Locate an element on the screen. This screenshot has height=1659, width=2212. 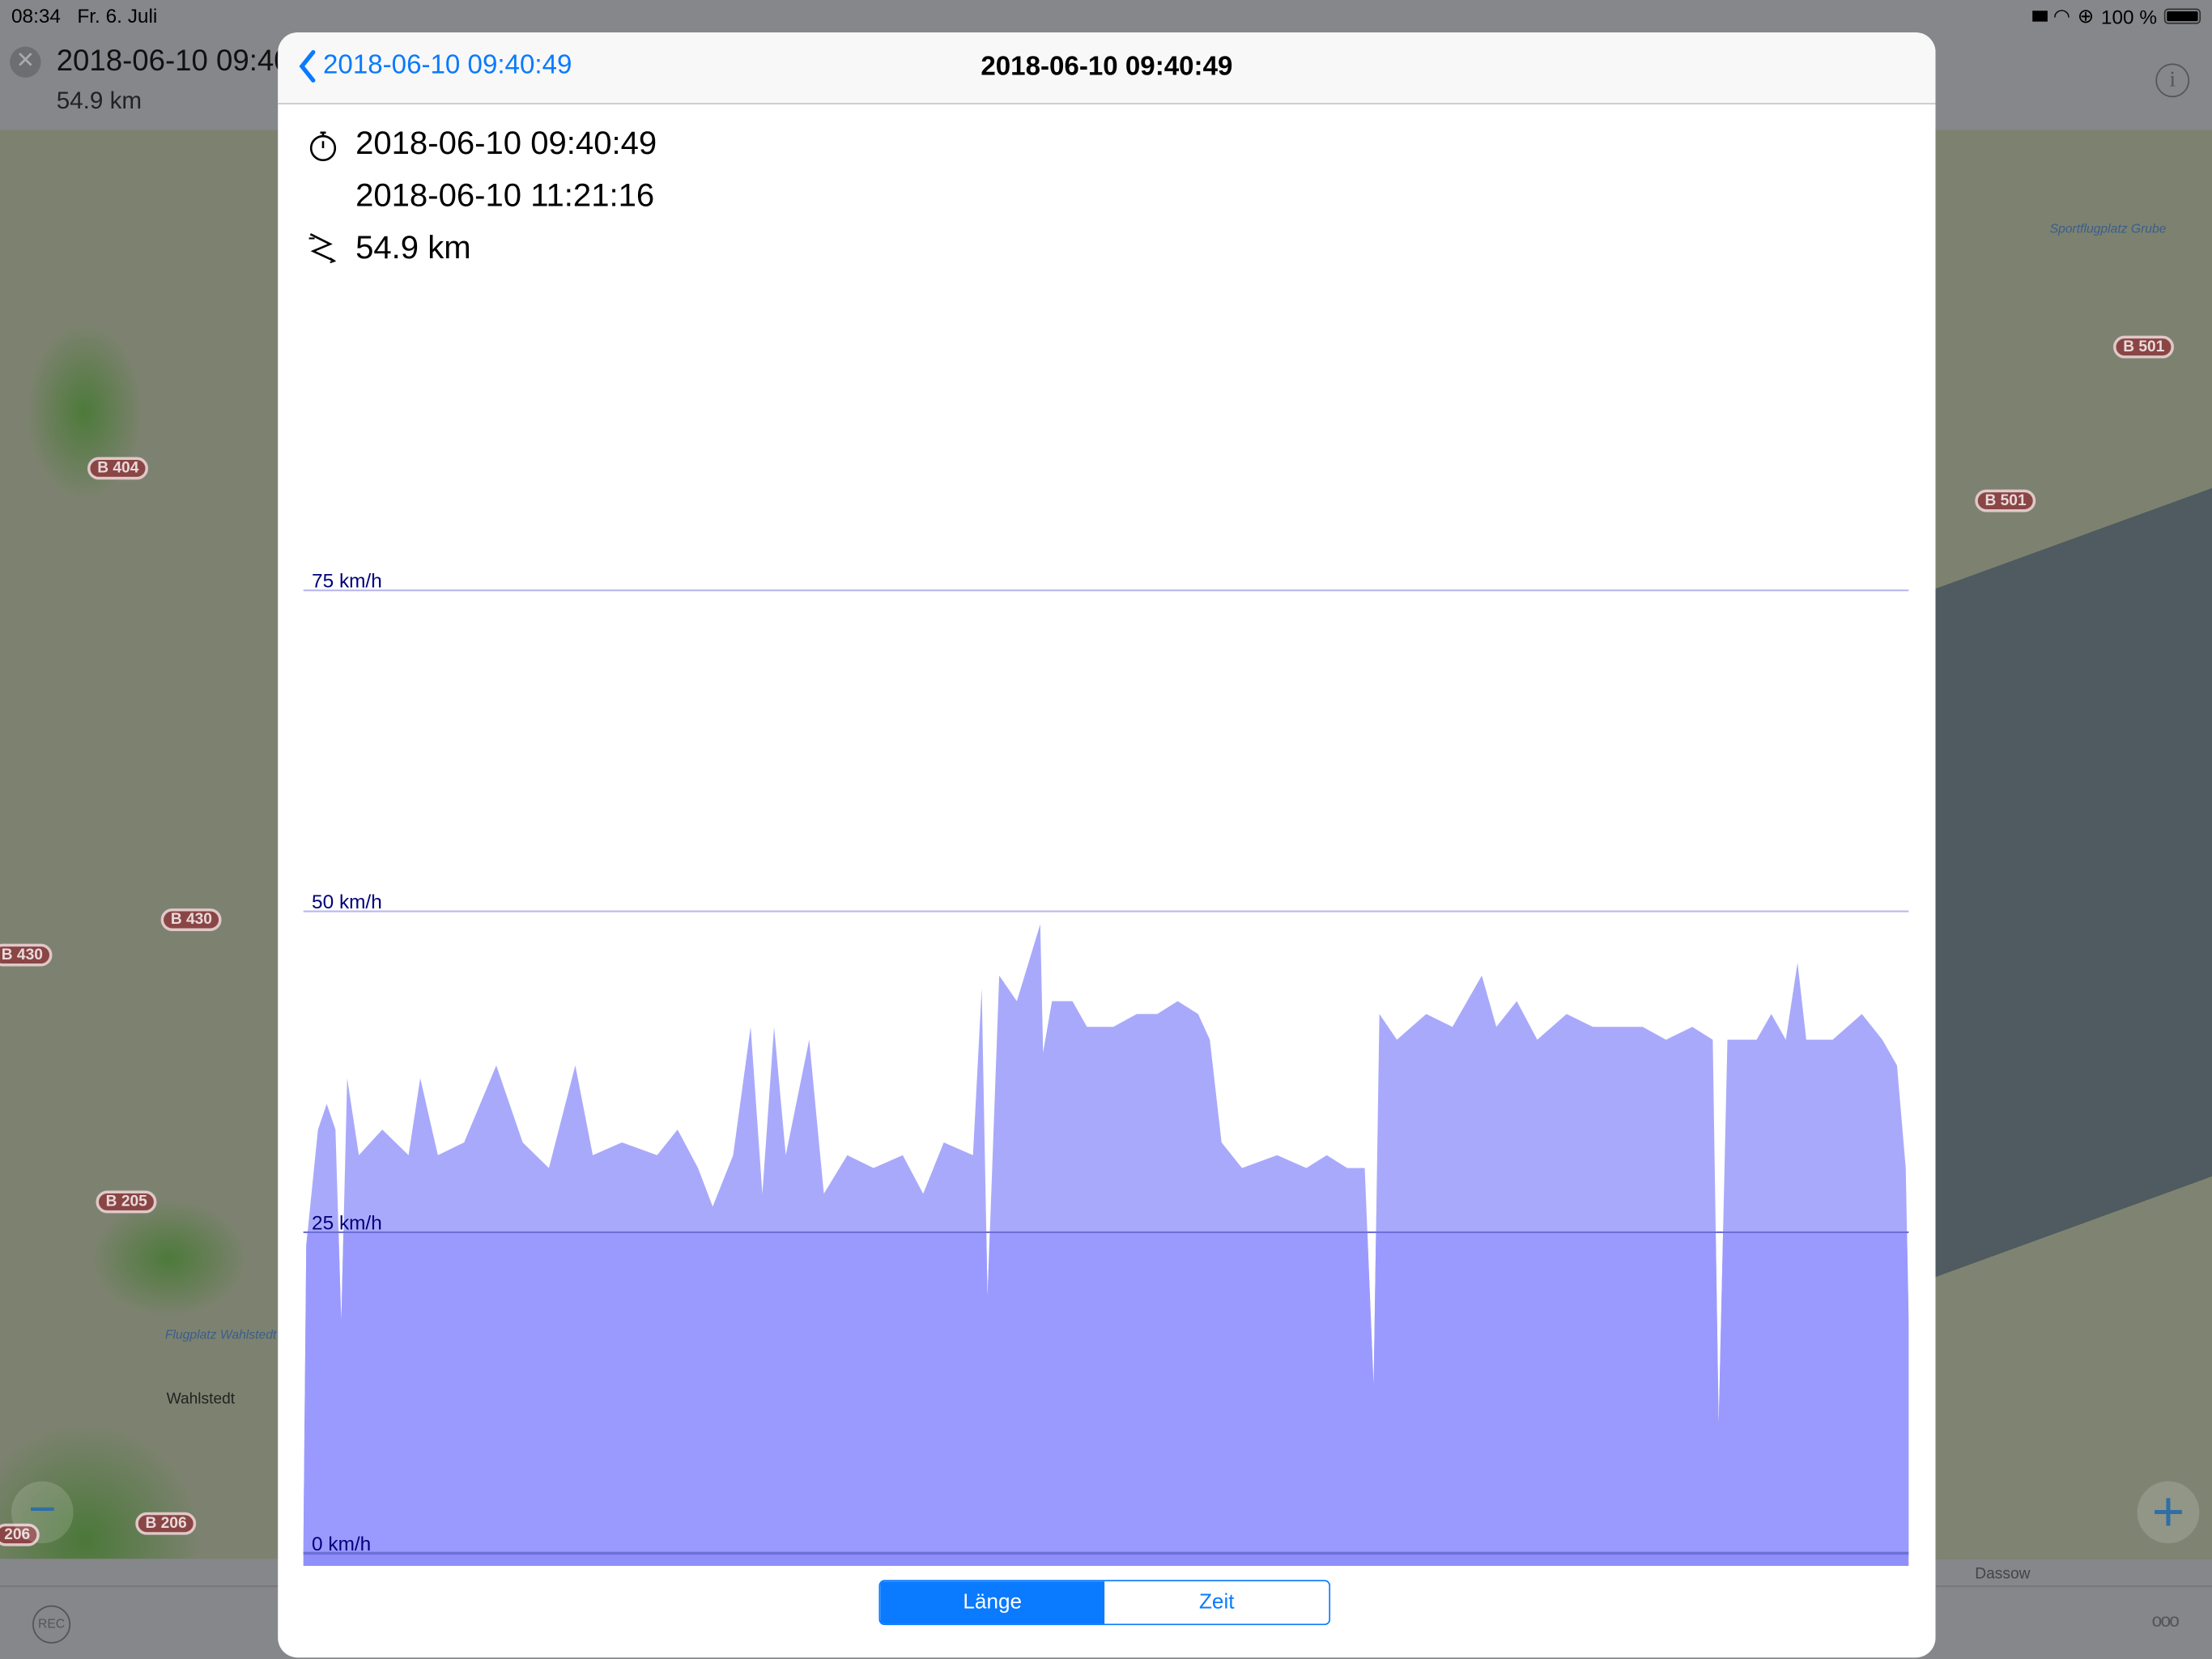
record-button: REC is located at coordinates (52, 1624).